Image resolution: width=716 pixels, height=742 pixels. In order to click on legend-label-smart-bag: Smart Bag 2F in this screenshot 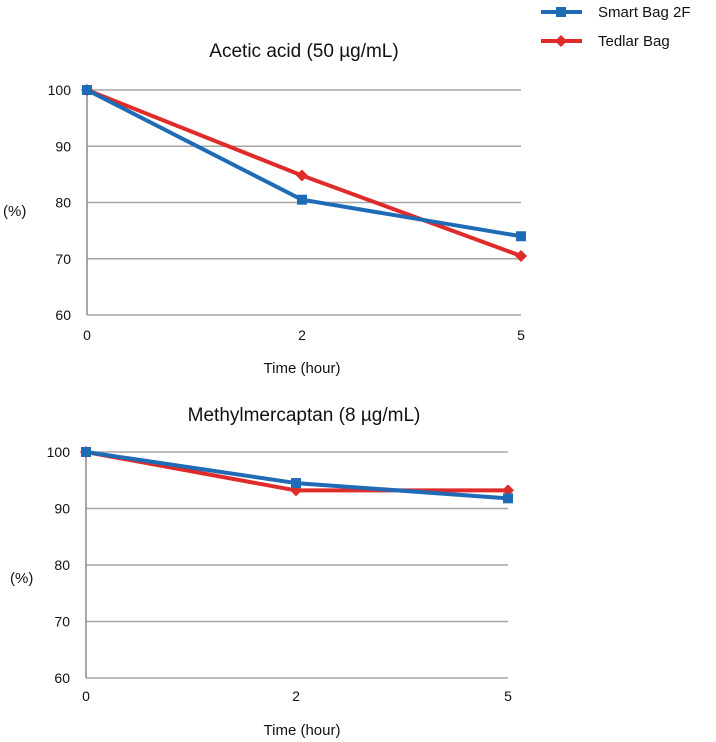, I will do `click(644, 12)`.